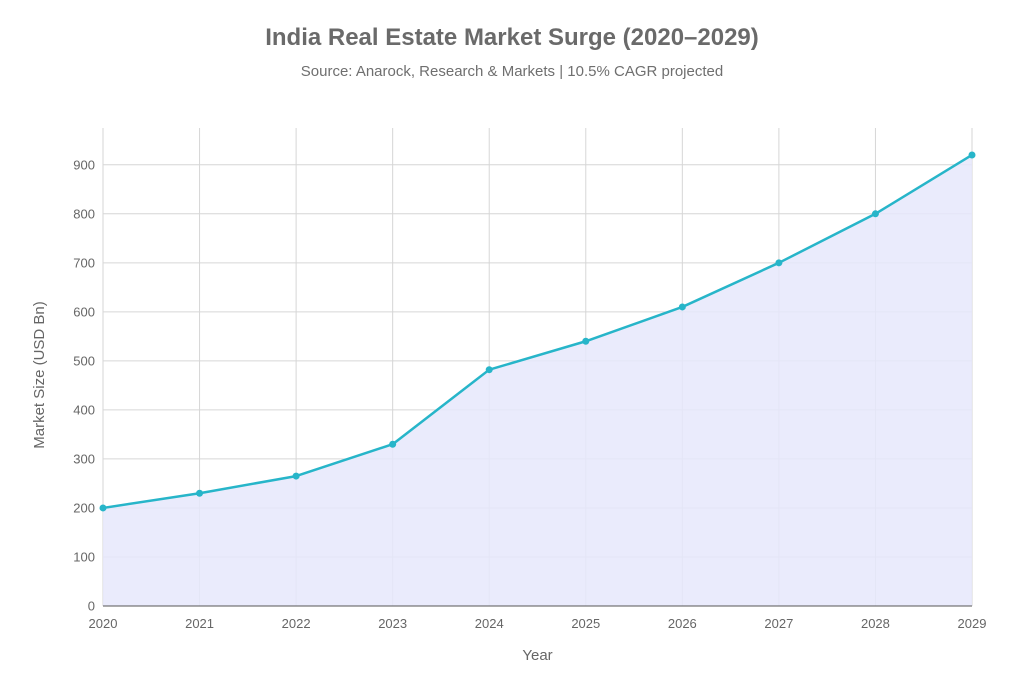 The image size is (1024, 683). I want to click on y-tick-label: 400, so click(84, 409).